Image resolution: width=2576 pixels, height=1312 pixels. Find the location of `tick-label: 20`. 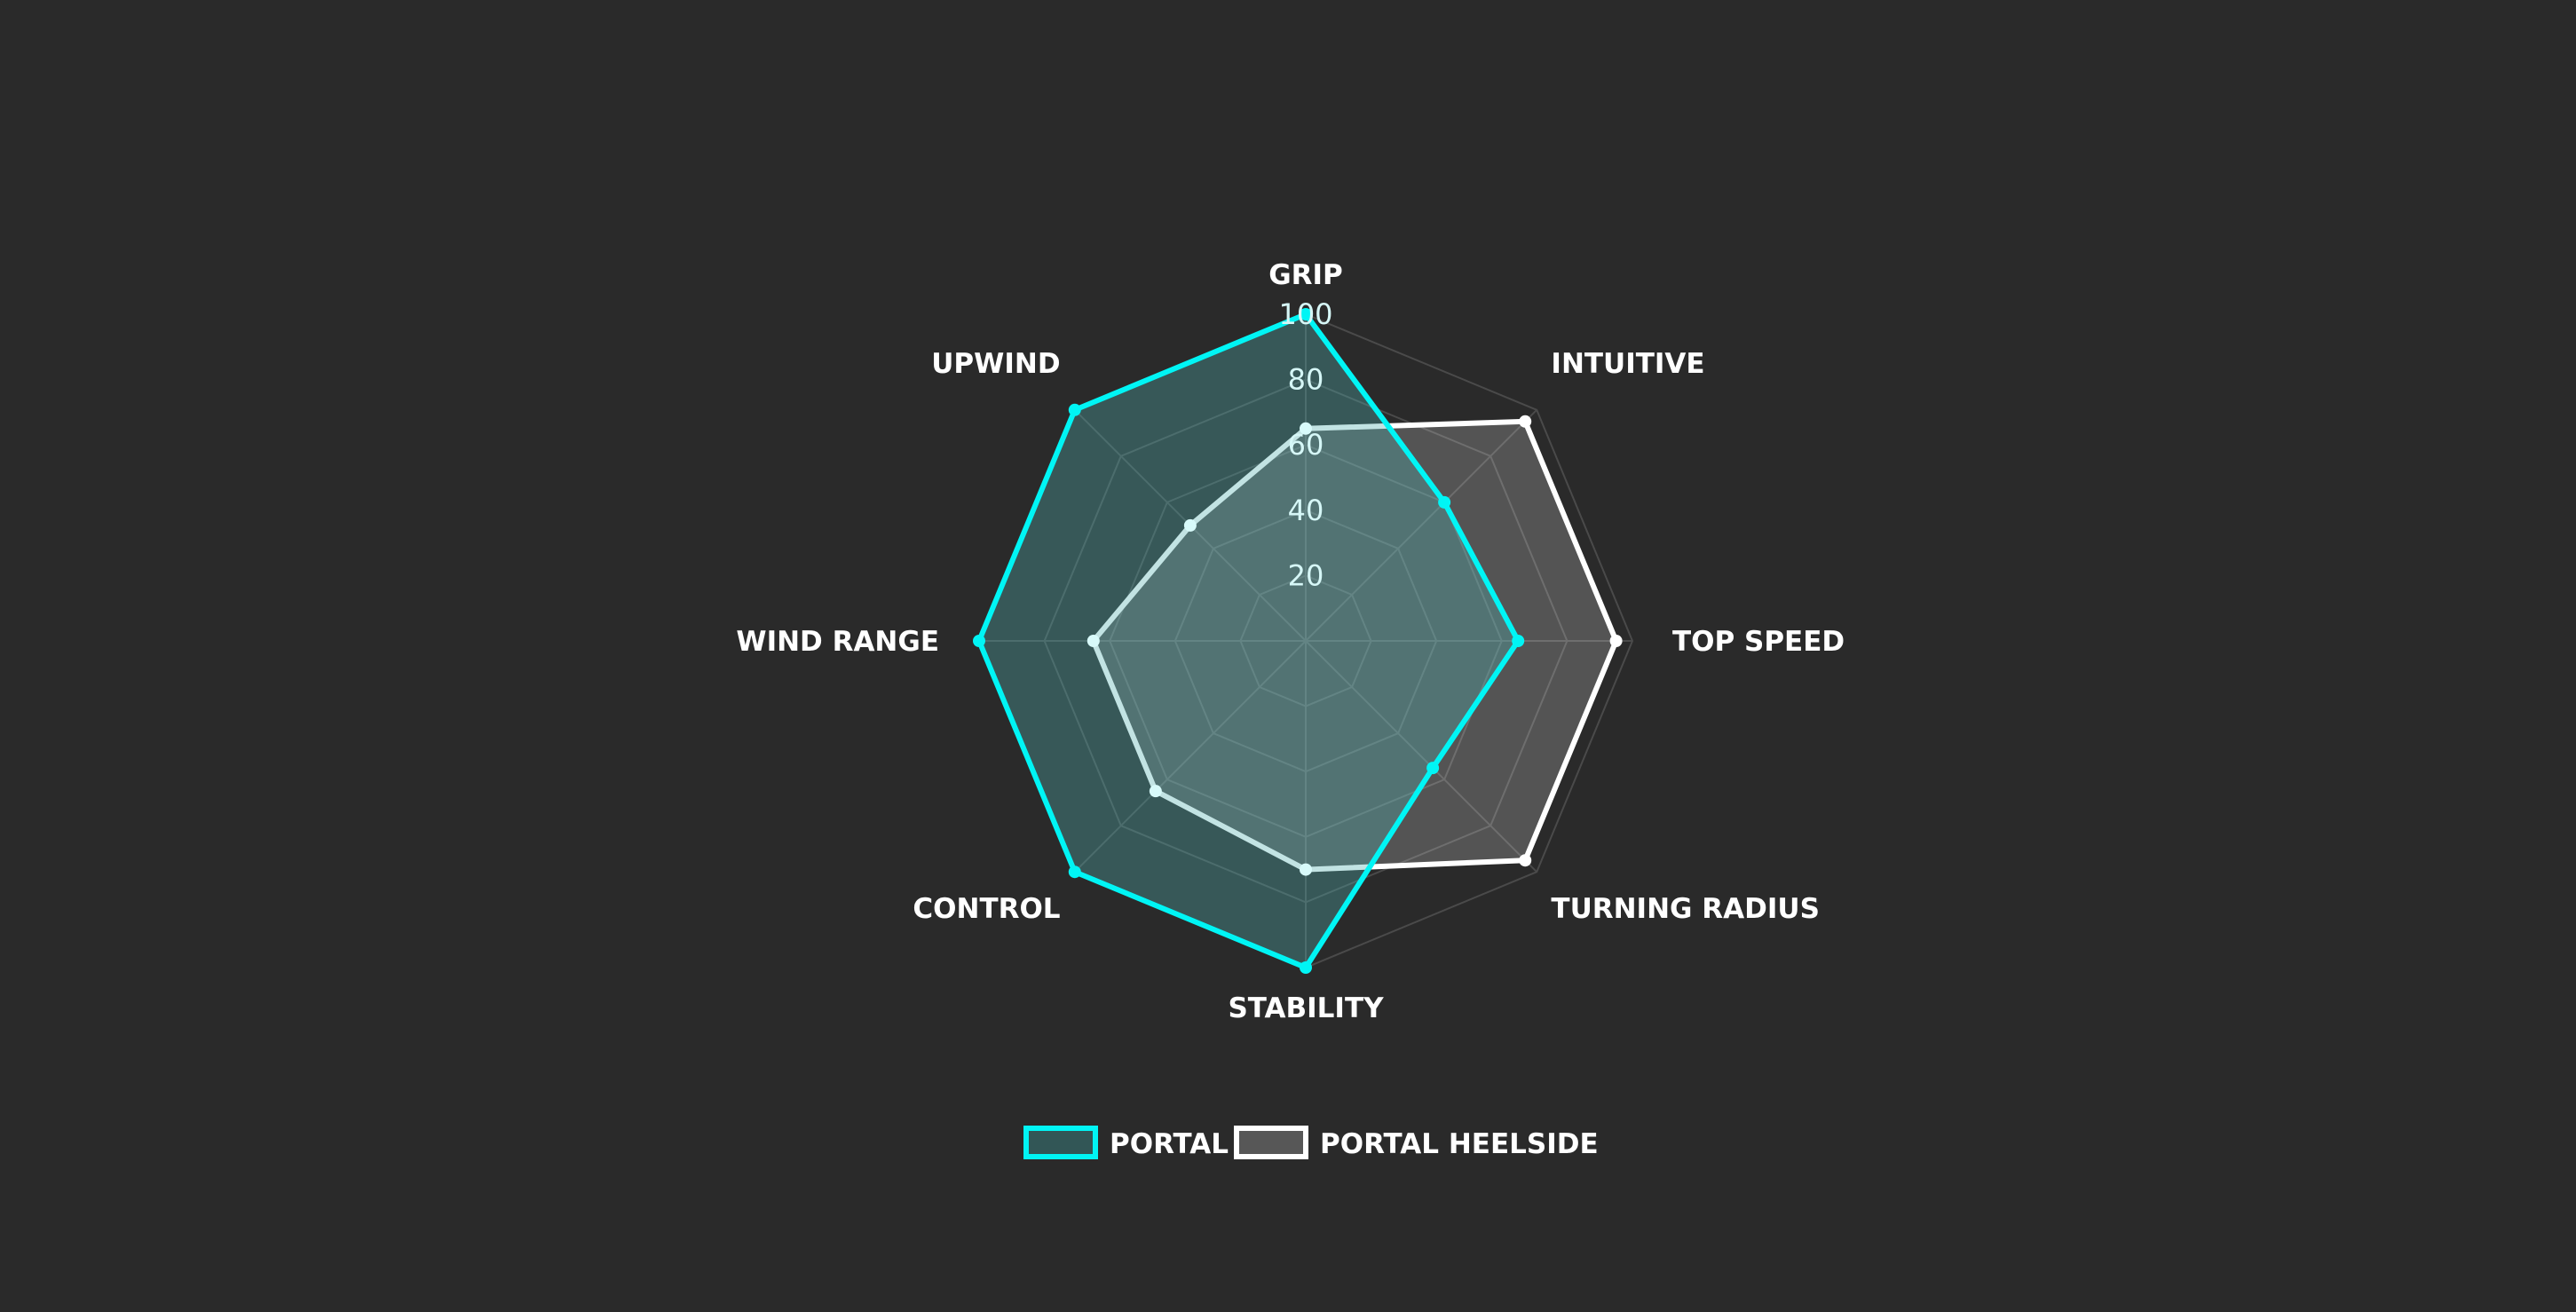

tick-label: 20 is located at coordinates (1306, 575).